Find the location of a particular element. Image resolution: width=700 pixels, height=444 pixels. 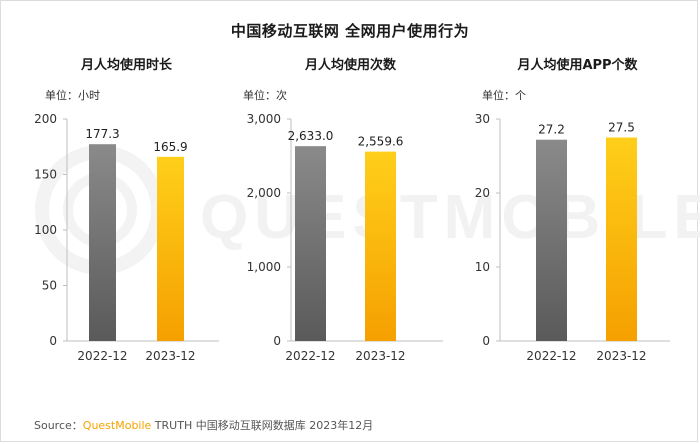

y-tick-label: 200 is located at coordinates (45, 119).